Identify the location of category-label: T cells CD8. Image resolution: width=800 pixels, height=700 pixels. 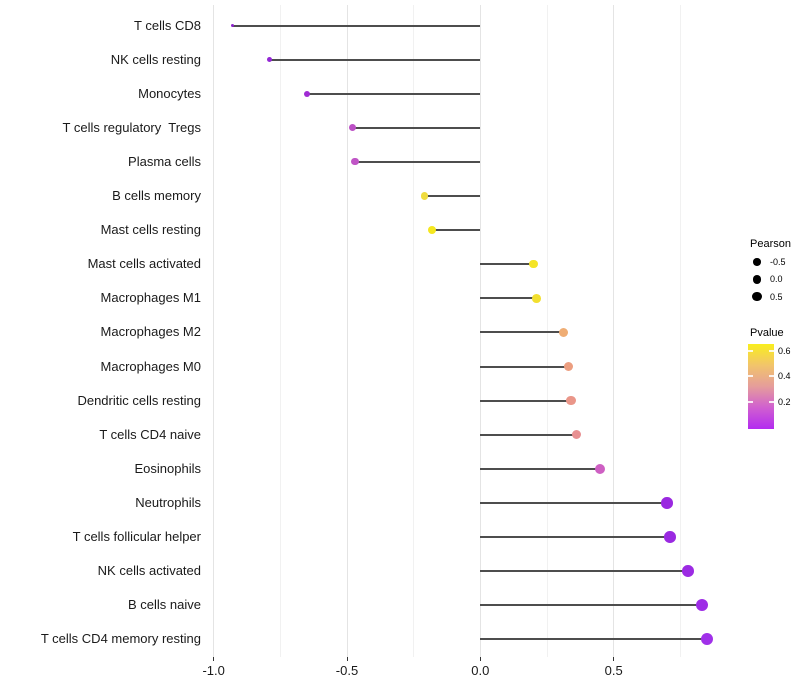
(167, 25).